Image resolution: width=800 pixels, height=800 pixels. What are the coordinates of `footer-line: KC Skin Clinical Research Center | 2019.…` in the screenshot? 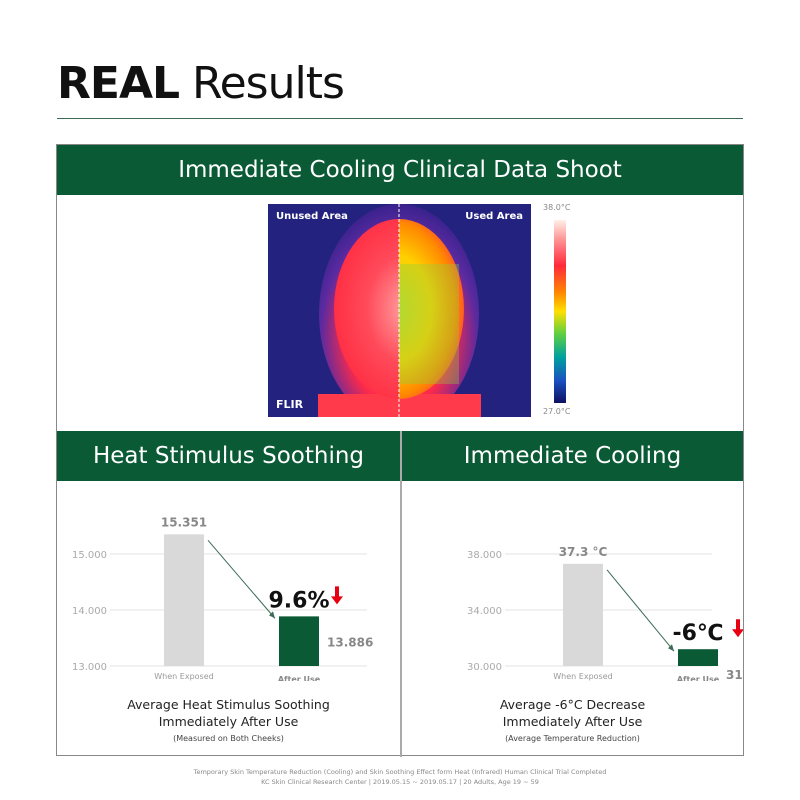 It's located at (400, 782).